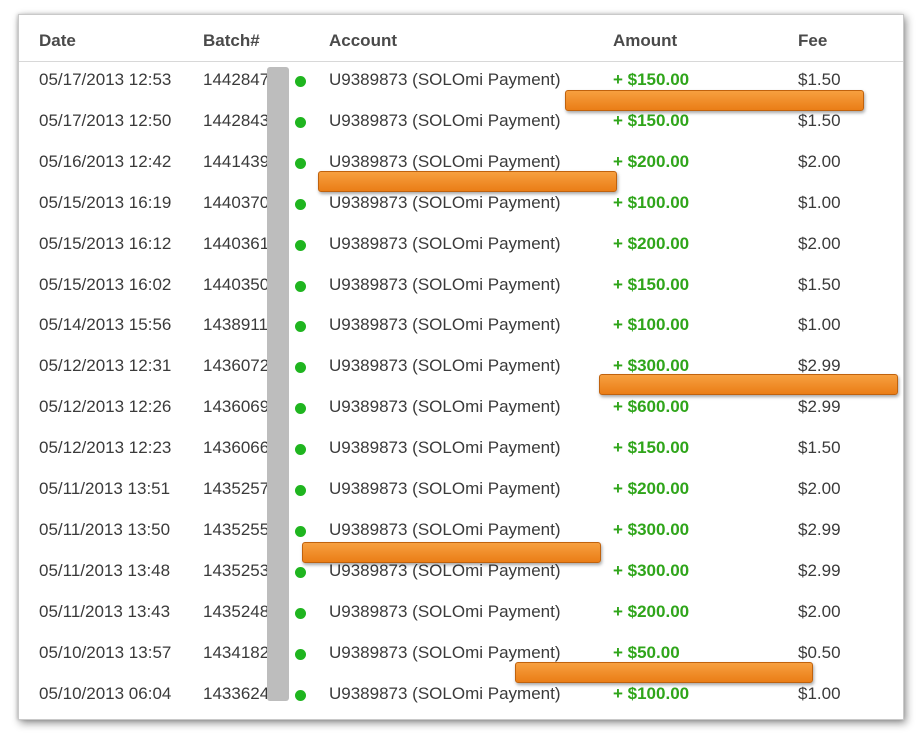 The width and height of the screenshot is (920, 742). I want to click on date-cell: 05/10/2013 13:57, so click(105, 652).